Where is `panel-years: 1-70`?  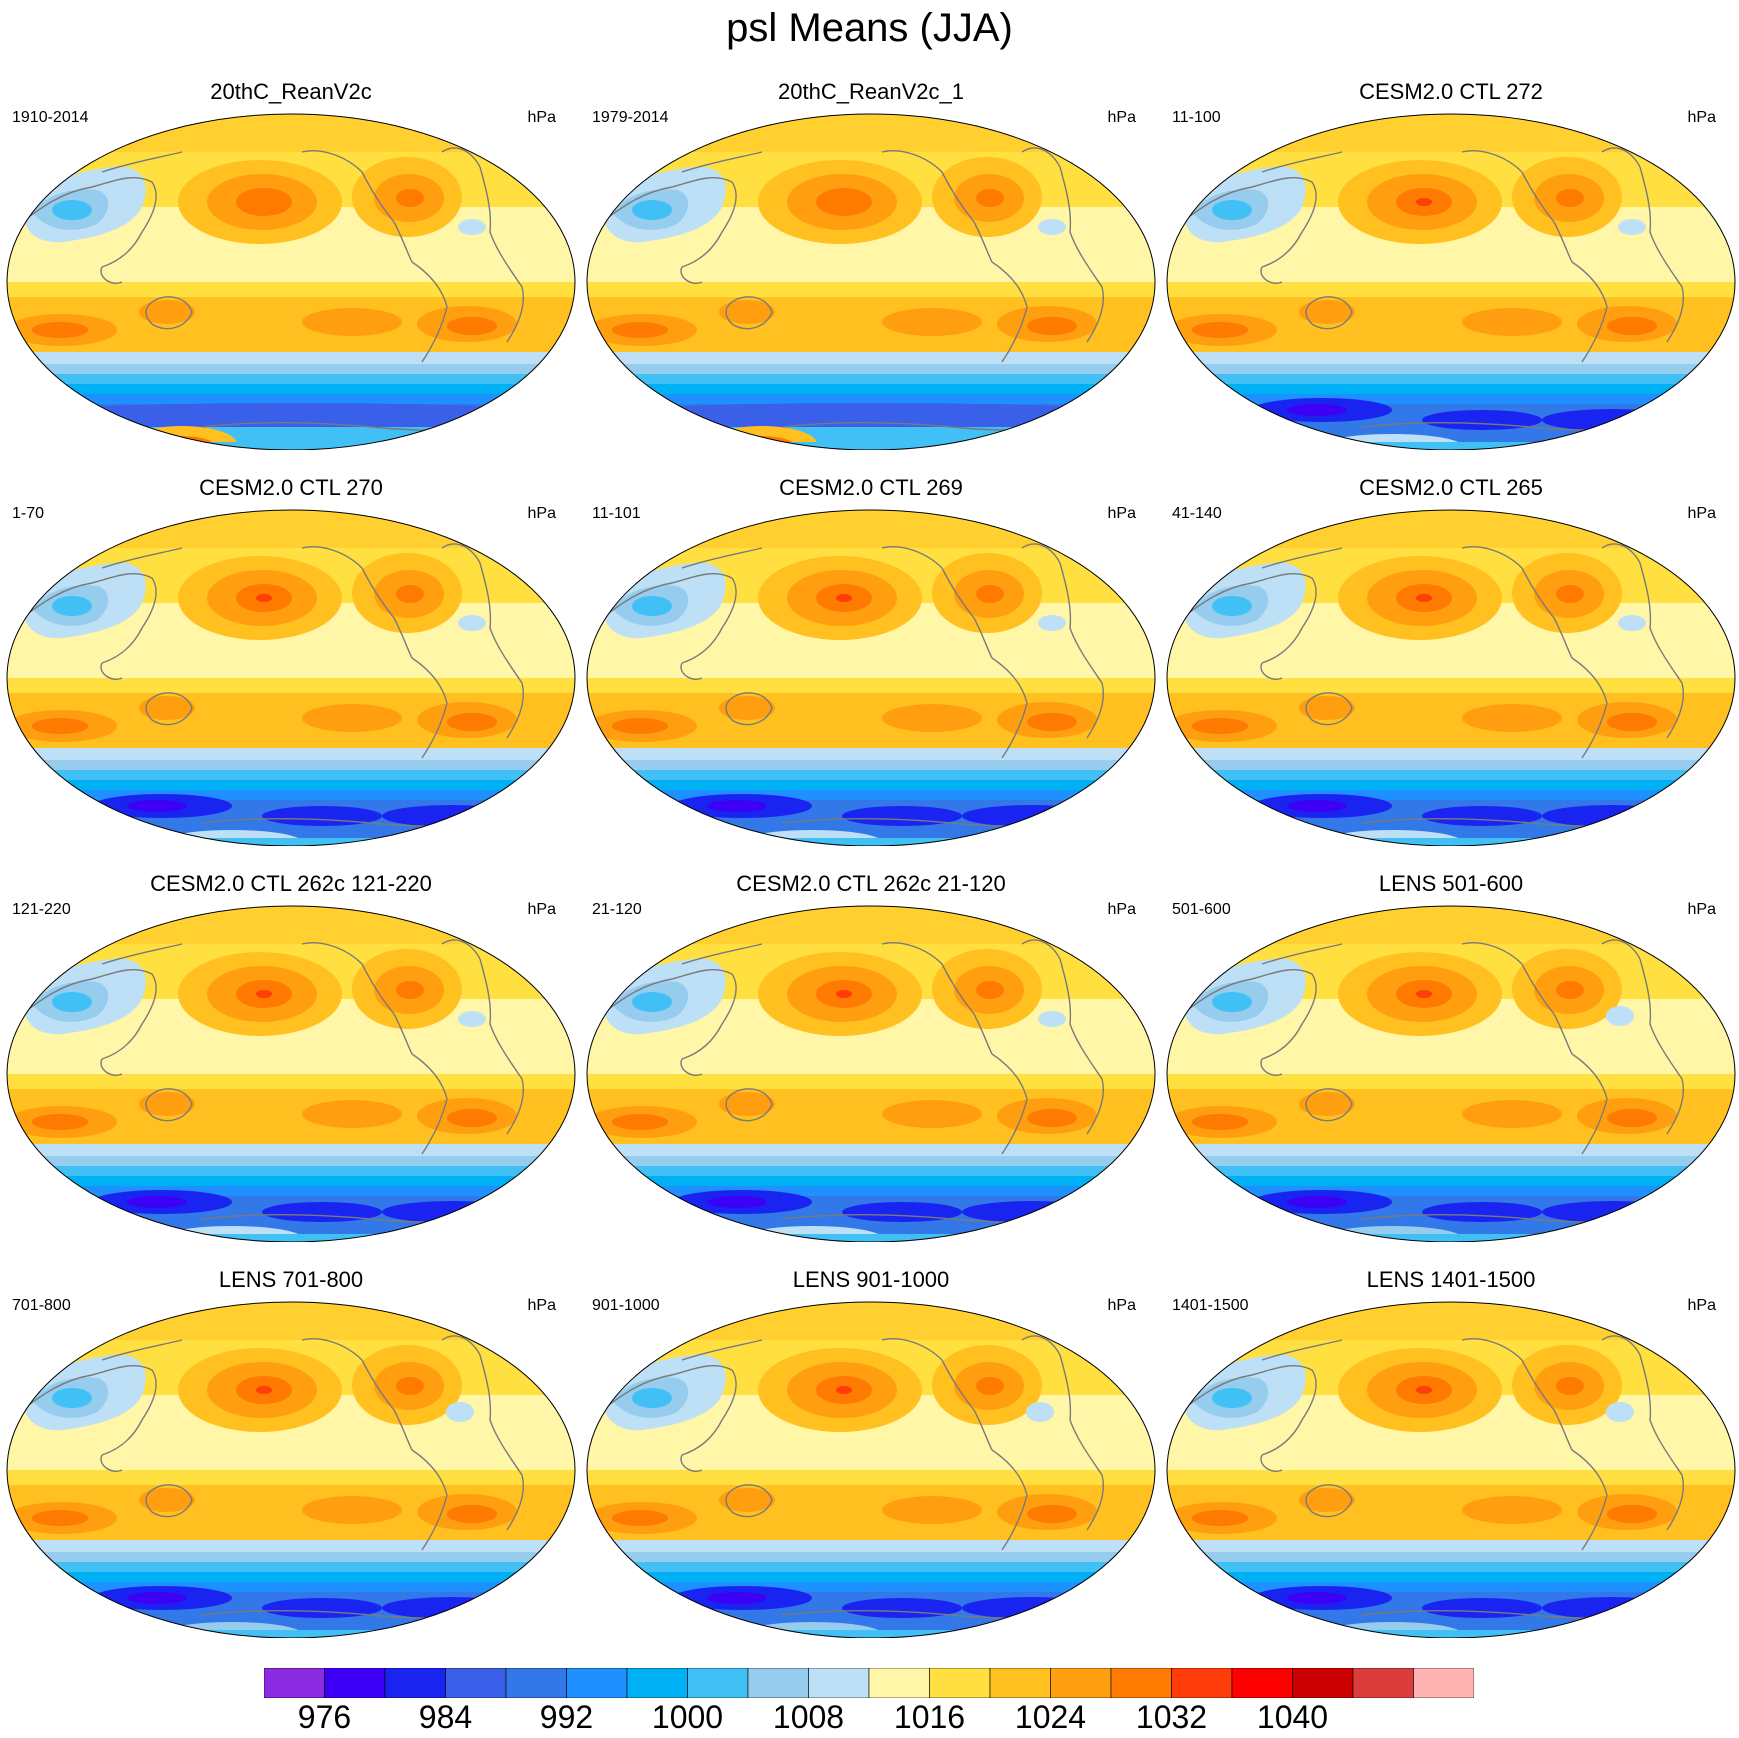 panel-years: 1-70 is located at coordinates (28, 513).